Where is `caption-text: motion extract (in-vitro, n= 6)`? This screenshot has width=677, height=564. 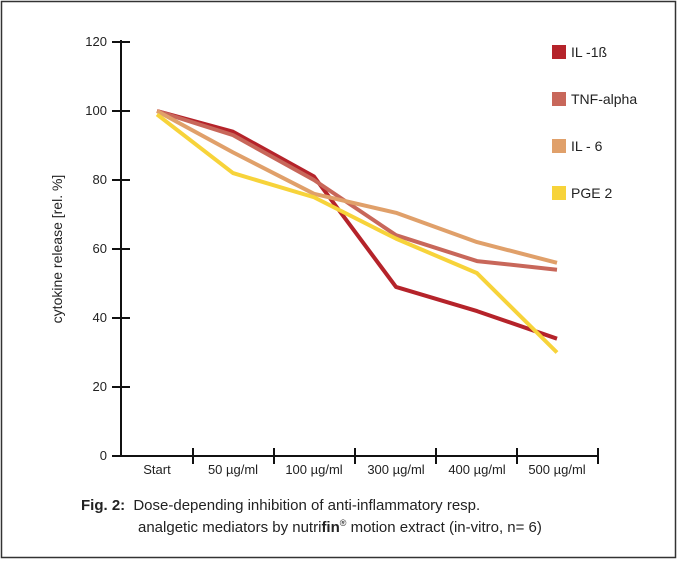
caption-text: motion extract (in-vitro, n= 6) is located at coordinates (443, 527).